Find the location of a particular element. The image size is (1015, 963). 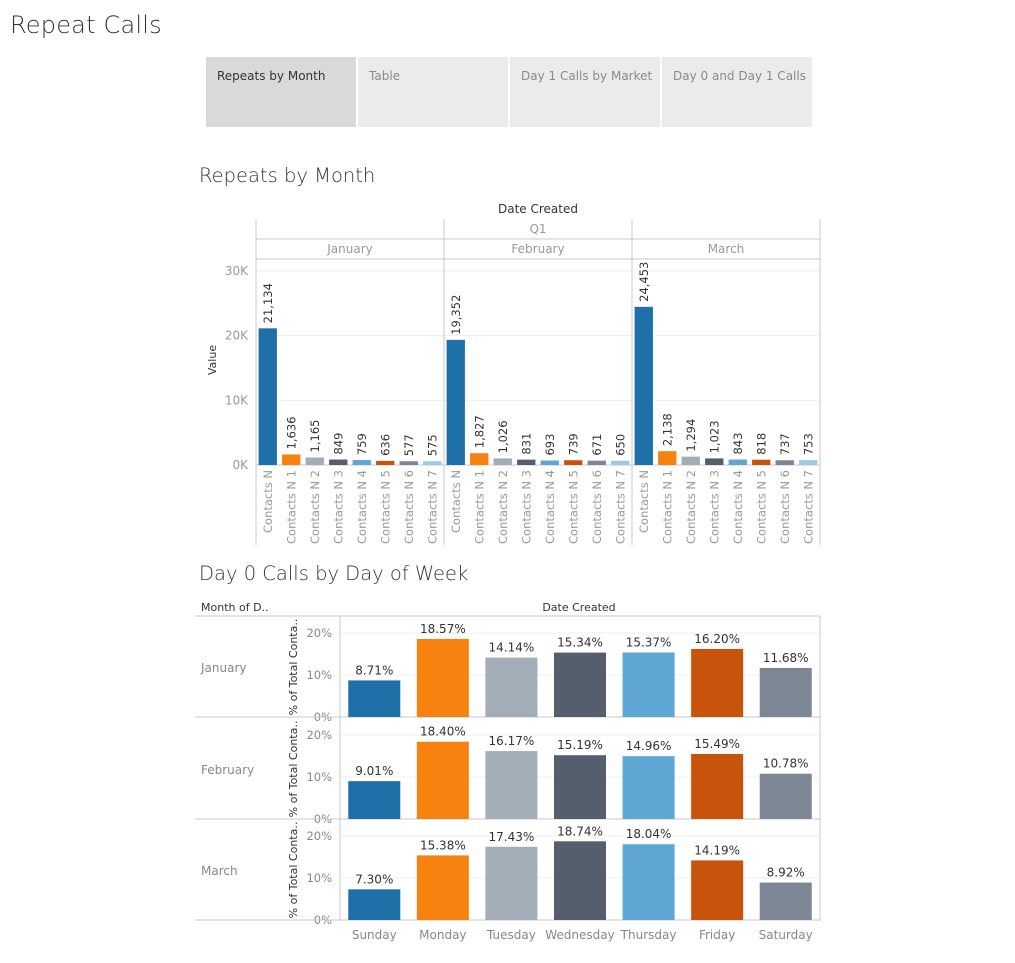

chart1-bar-value-label: 575 is located at coordinates (432, 445).